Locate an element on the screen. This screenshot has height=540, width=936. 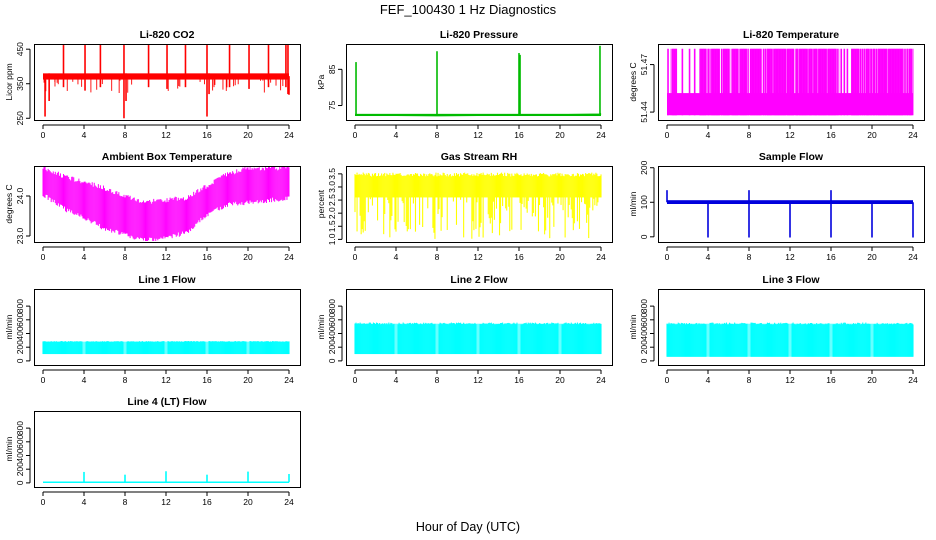
panel-title: Line 3 Flow is located at coordinates (791, 280).